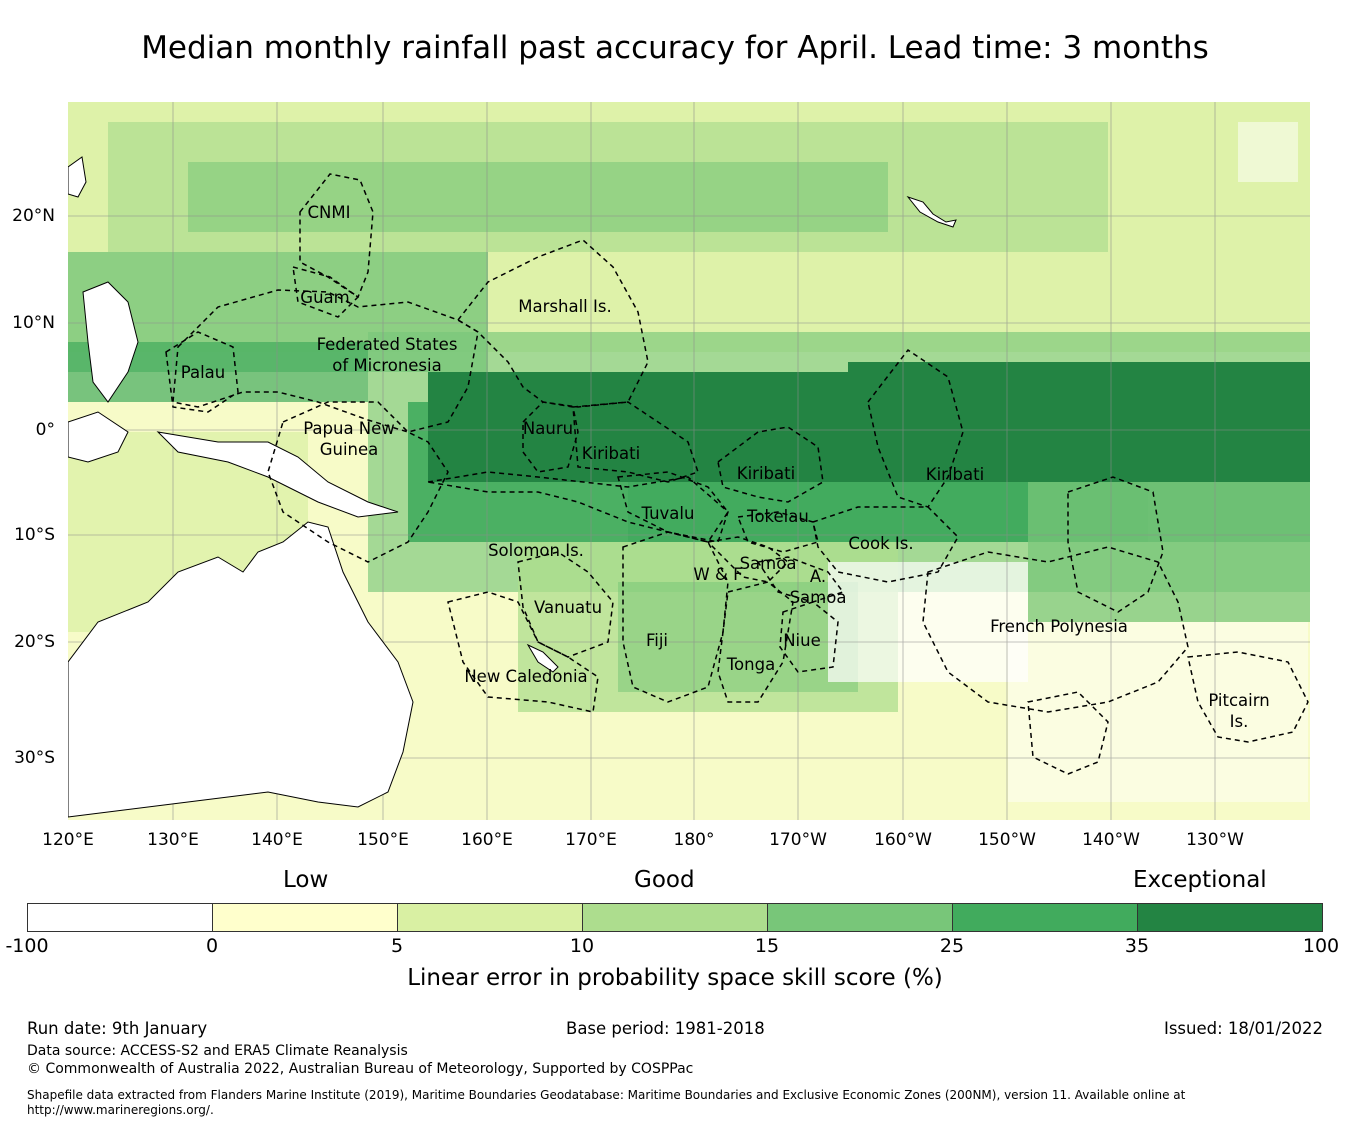 This screenshot has height=1125, width=1350. I want to click on lon-label: 130°W, so click(1215, 840).